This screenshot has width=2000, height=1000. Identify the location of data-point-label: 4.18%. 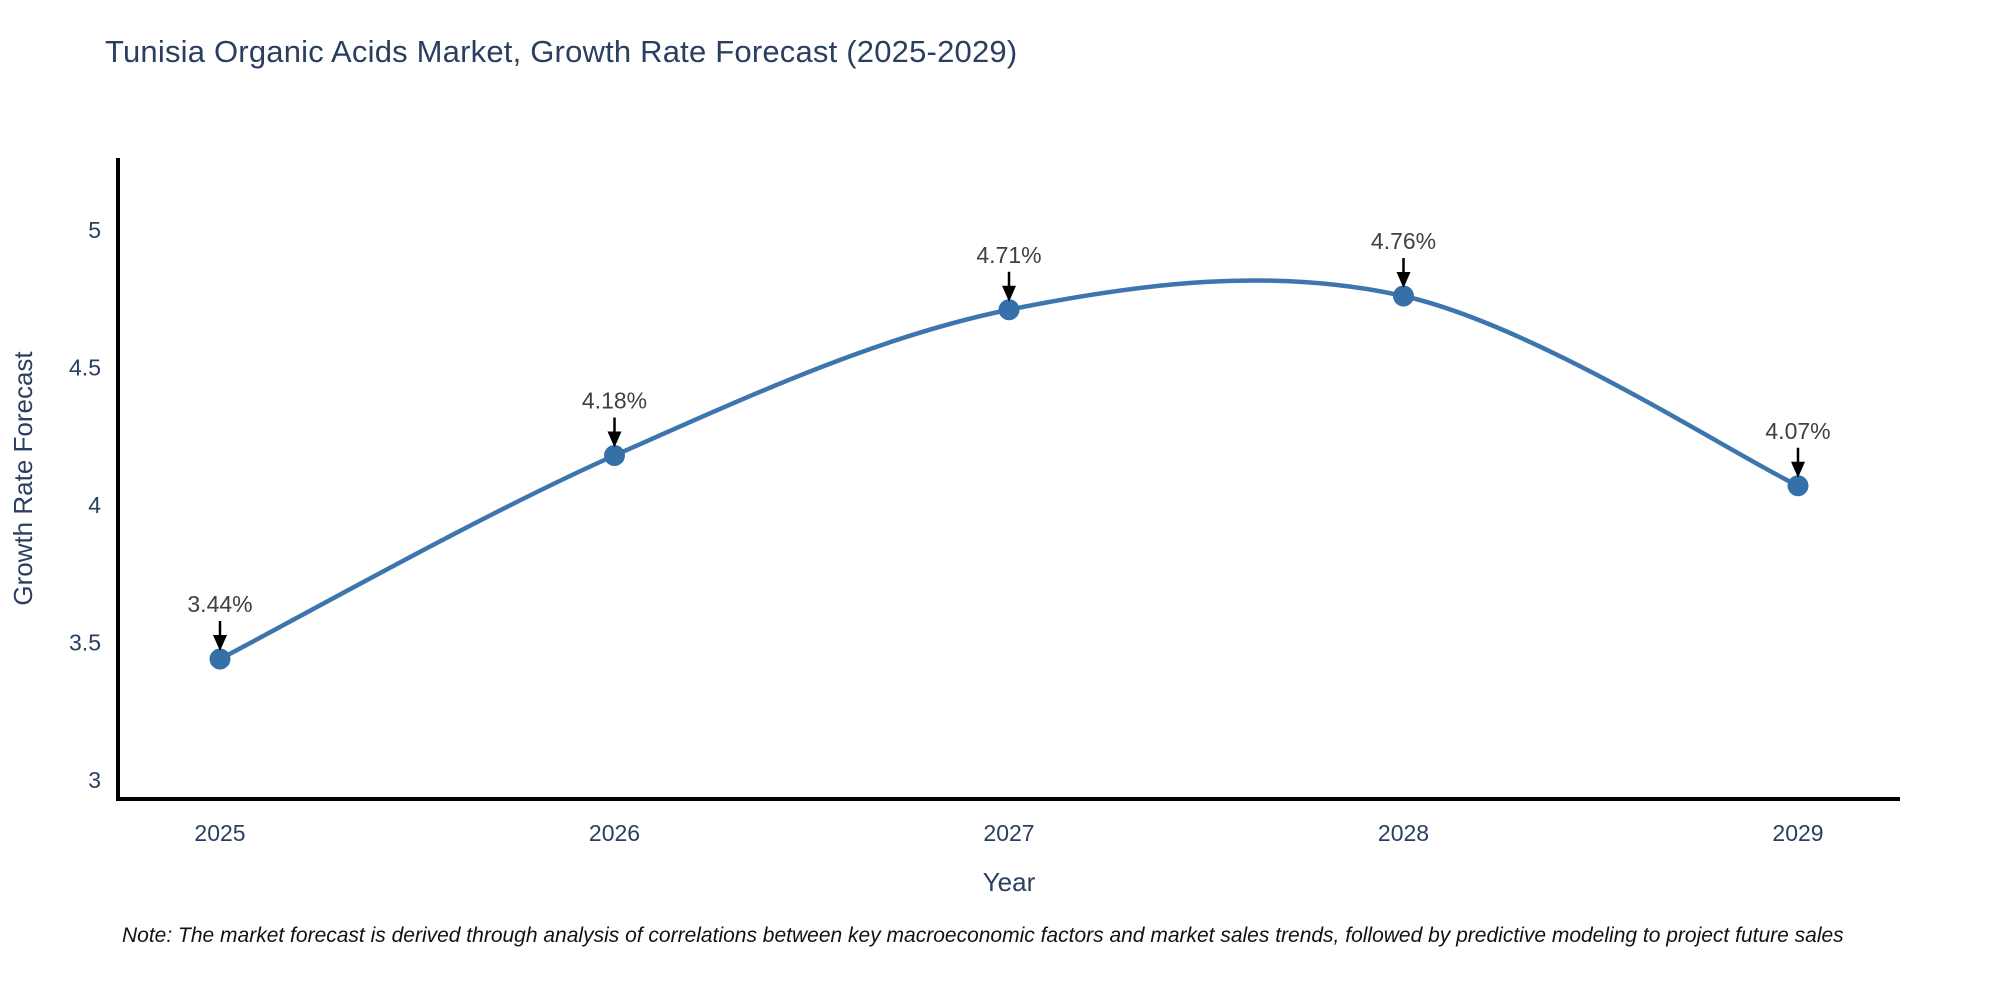
(614, 401).